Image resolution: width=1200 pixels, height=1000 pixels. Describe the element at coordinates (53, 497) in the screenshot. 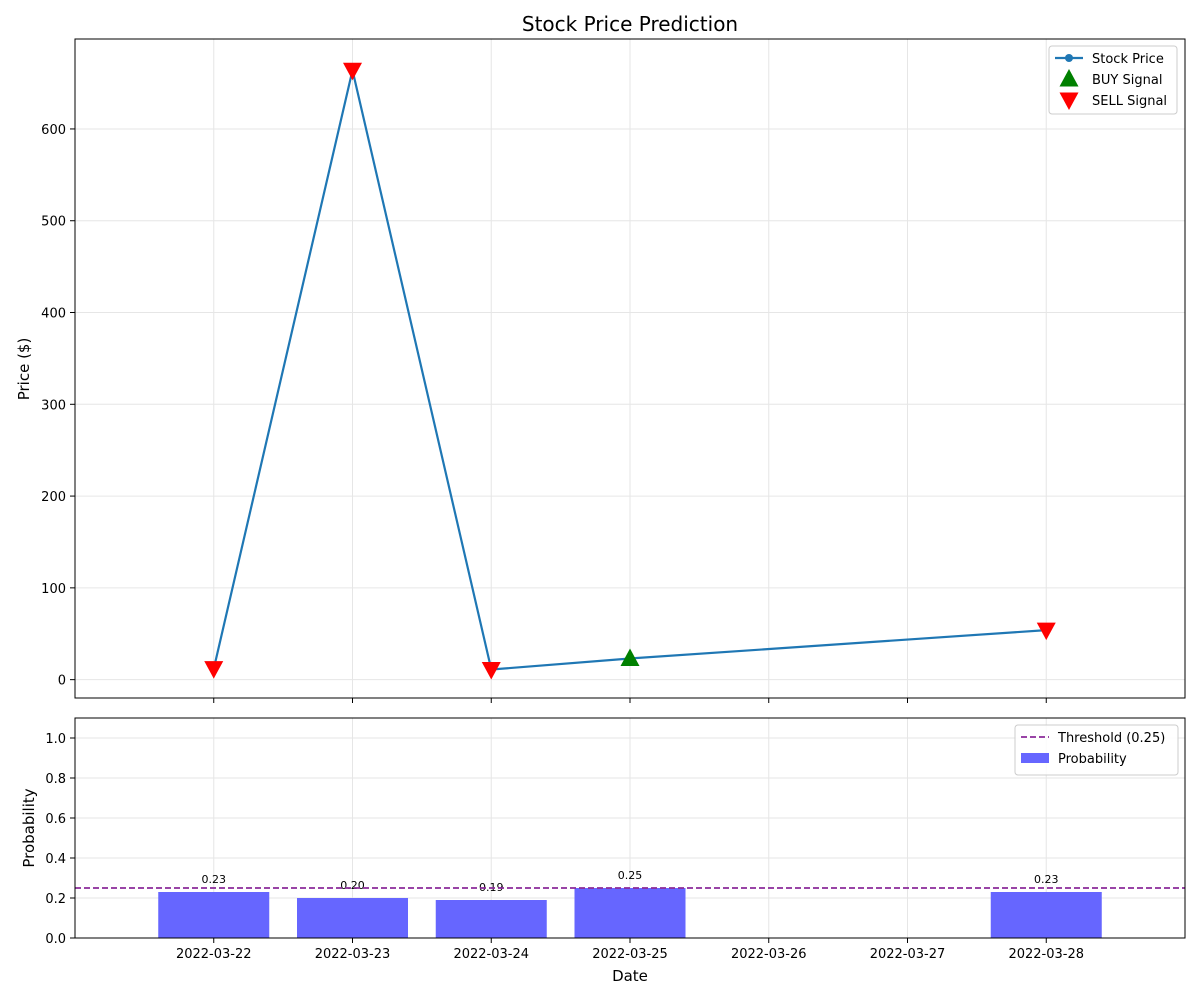

I see `top-y-tick-label: 200` at that location.